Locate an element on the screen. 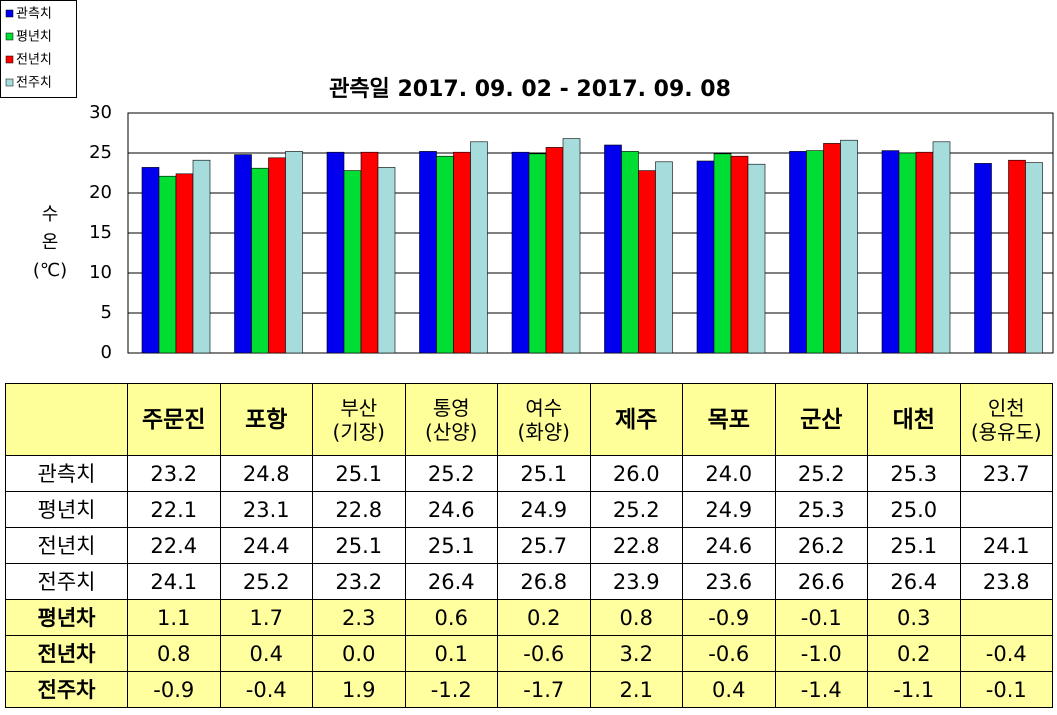 The width and height of the screenshot is (1057, 715). table-cell: -0.4 is located at coordinates (1006, 653).